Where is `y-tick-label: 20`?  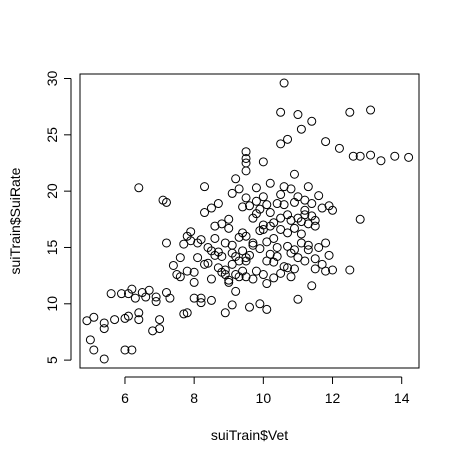 y-tick-label: 20 is located at coordinates (52, 191).